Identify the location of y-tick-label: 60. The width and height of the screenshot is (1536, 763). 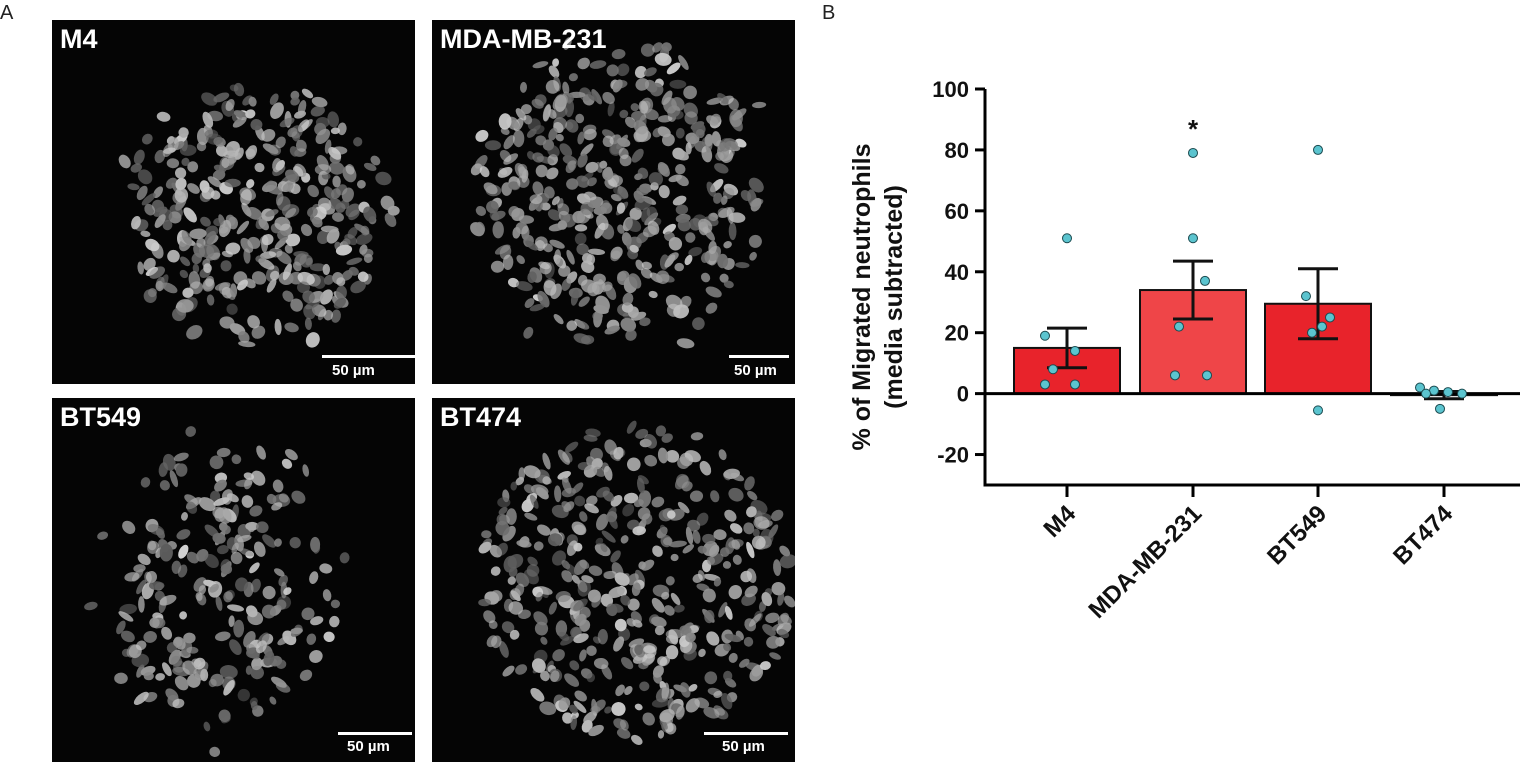
(957, 211).